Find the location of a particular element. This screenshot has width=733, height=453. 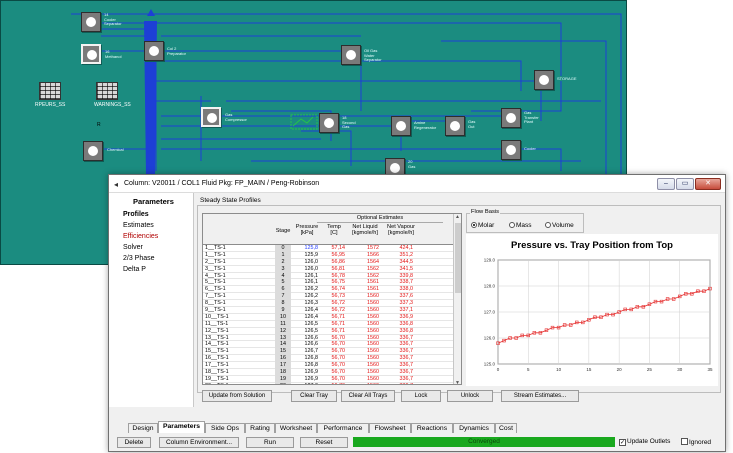

tab-reactions: Reactions is located at coordinates (432, 428).